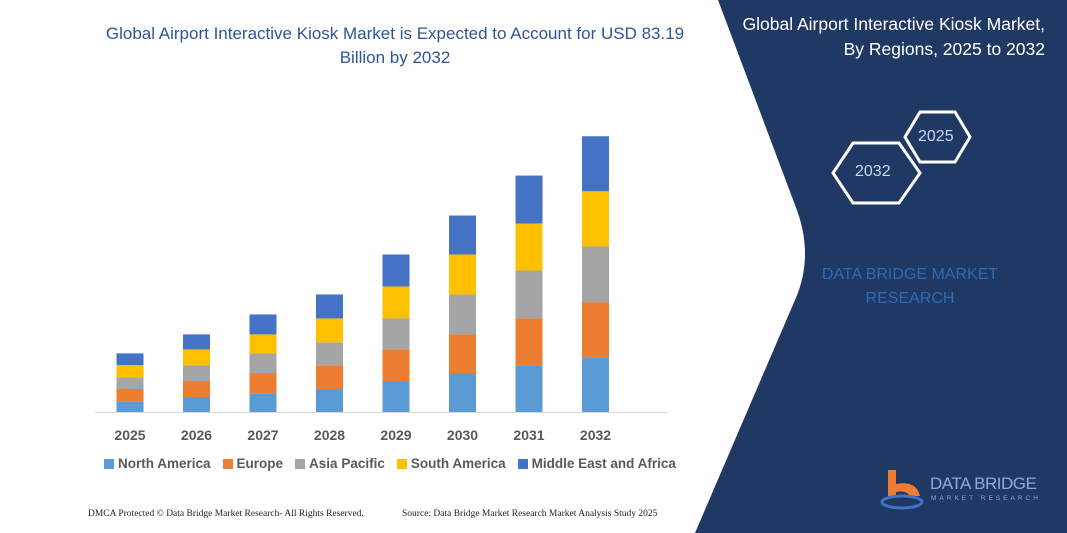 The width and height of the screenshot is (1067, 533). Describe the element at coordinates (873, 171) in the screenshot. I see `hex-label-2032: 2032` at that location.